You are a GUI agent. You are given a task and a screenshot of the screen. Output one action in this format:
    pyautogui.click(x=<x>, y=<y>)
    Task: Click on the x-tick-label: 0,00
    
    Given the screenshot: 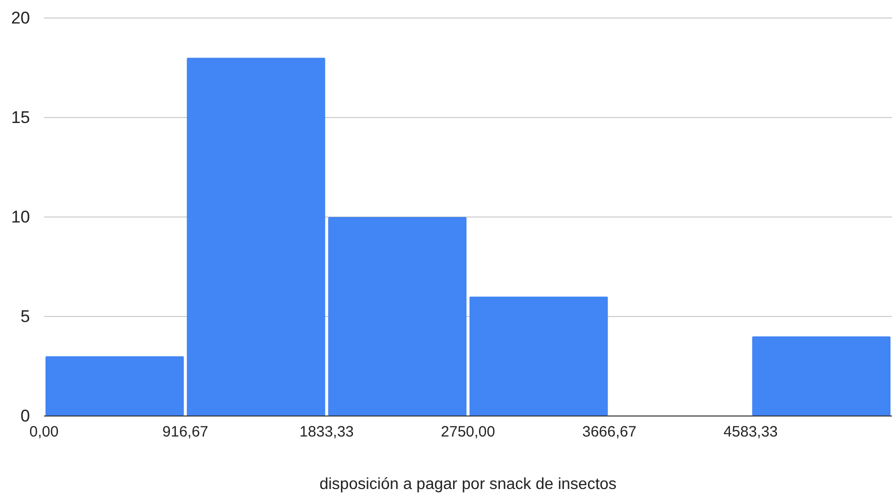 What is the action you would take?
    pyautogui.click(x=44, y=432)
    